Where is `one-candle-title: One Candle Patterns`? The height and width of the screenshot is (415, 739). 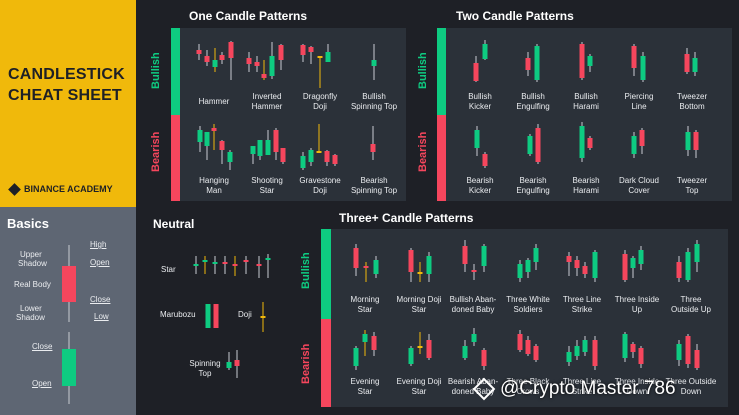 one-candle-title: One Candle Patterns is located at coordinates (248, 16).